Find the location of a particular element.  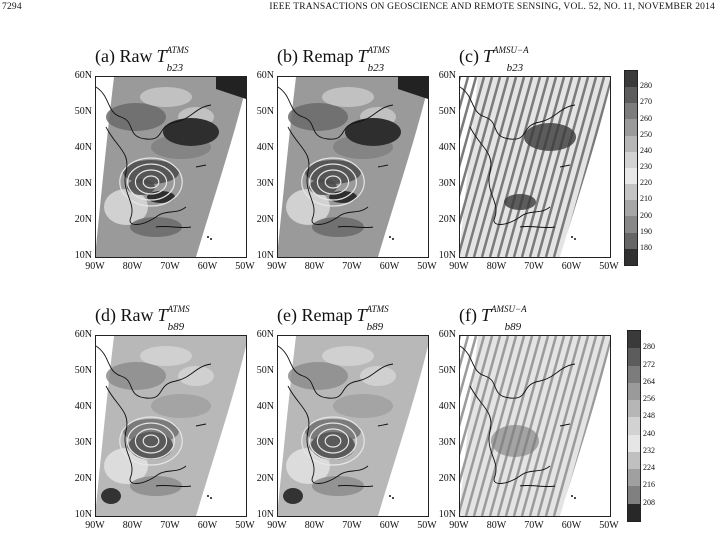

page-number: 7294 is located at coordinates (12, 7).